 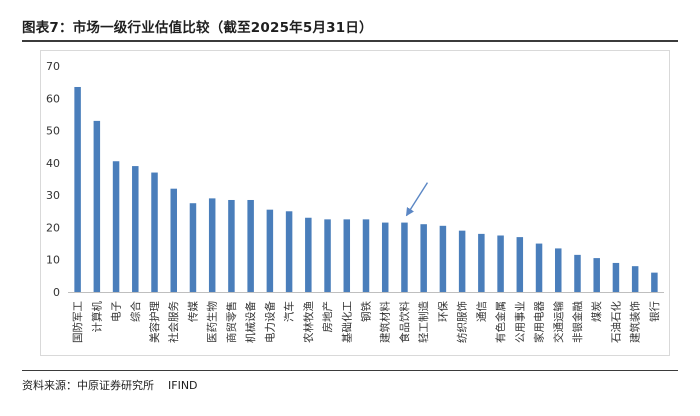 I want to click on x-tick-label: 非银金融, so click(x=577, y=322).